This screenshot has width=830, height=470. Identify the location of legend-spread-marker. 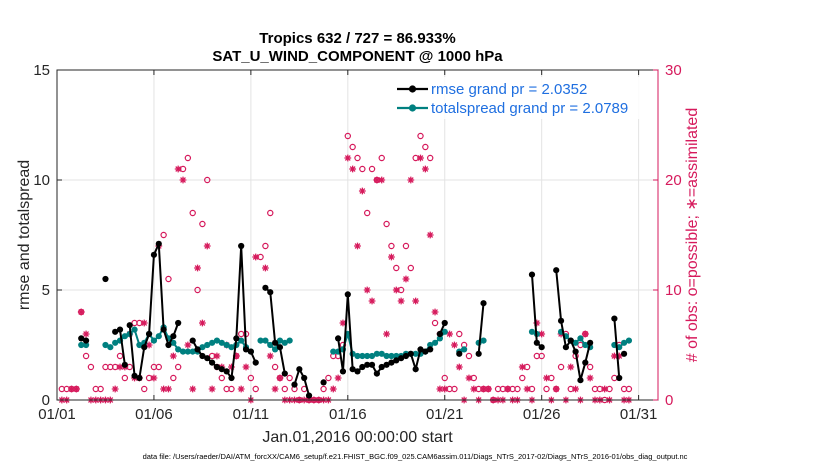
(412, 108).